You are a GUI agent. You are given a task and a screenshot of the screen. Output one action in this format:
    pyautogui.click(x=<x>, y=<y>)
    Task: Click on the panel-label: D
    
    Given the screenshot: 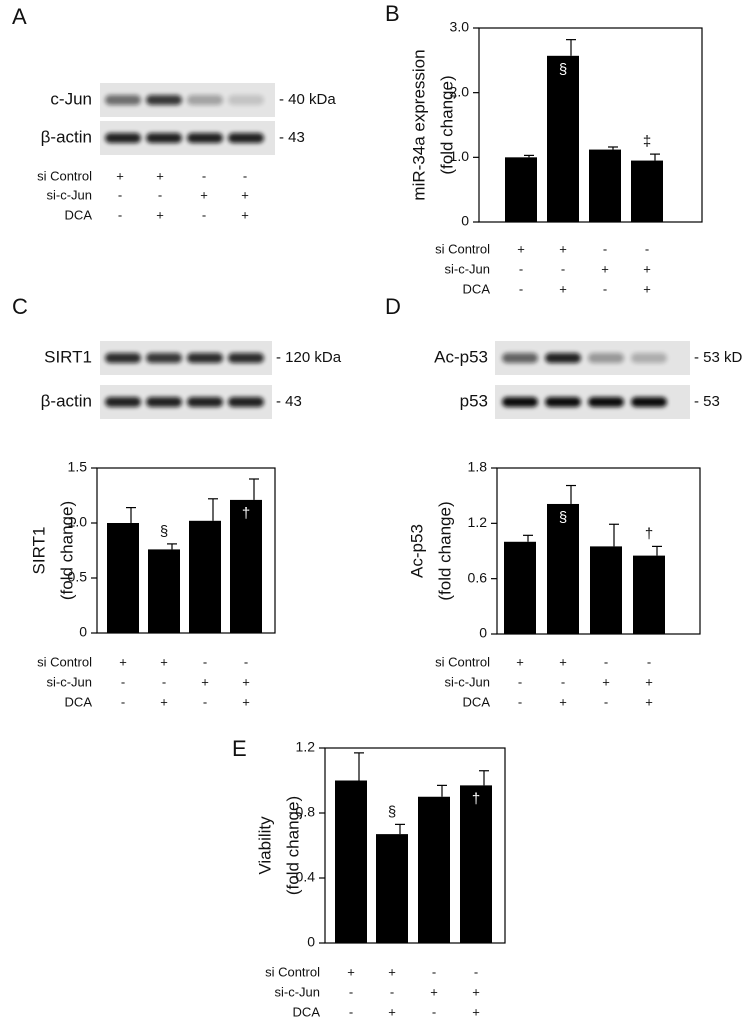 What is the action you would take?
    pyautogui.click(x=393, y=306)
    